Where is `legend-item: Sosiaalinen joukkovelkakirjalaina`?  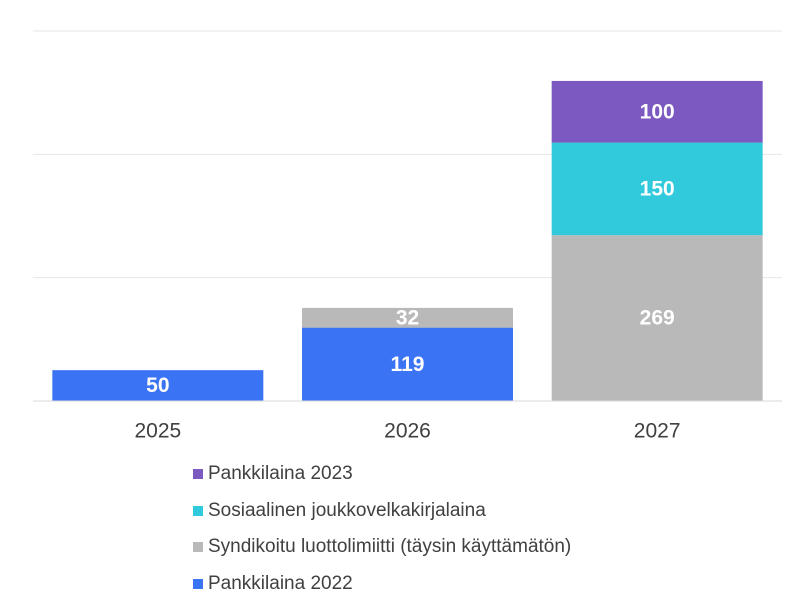 legend-item: Sosiaalinen joukkovelkakirjalaina is located at coordinates (382, 511).